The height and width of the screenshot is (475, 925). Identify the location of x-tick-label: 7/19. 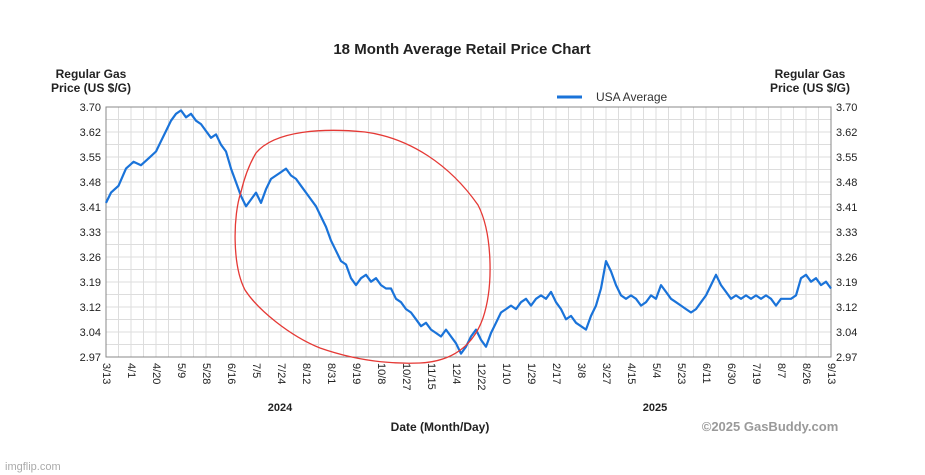
(756, 373).